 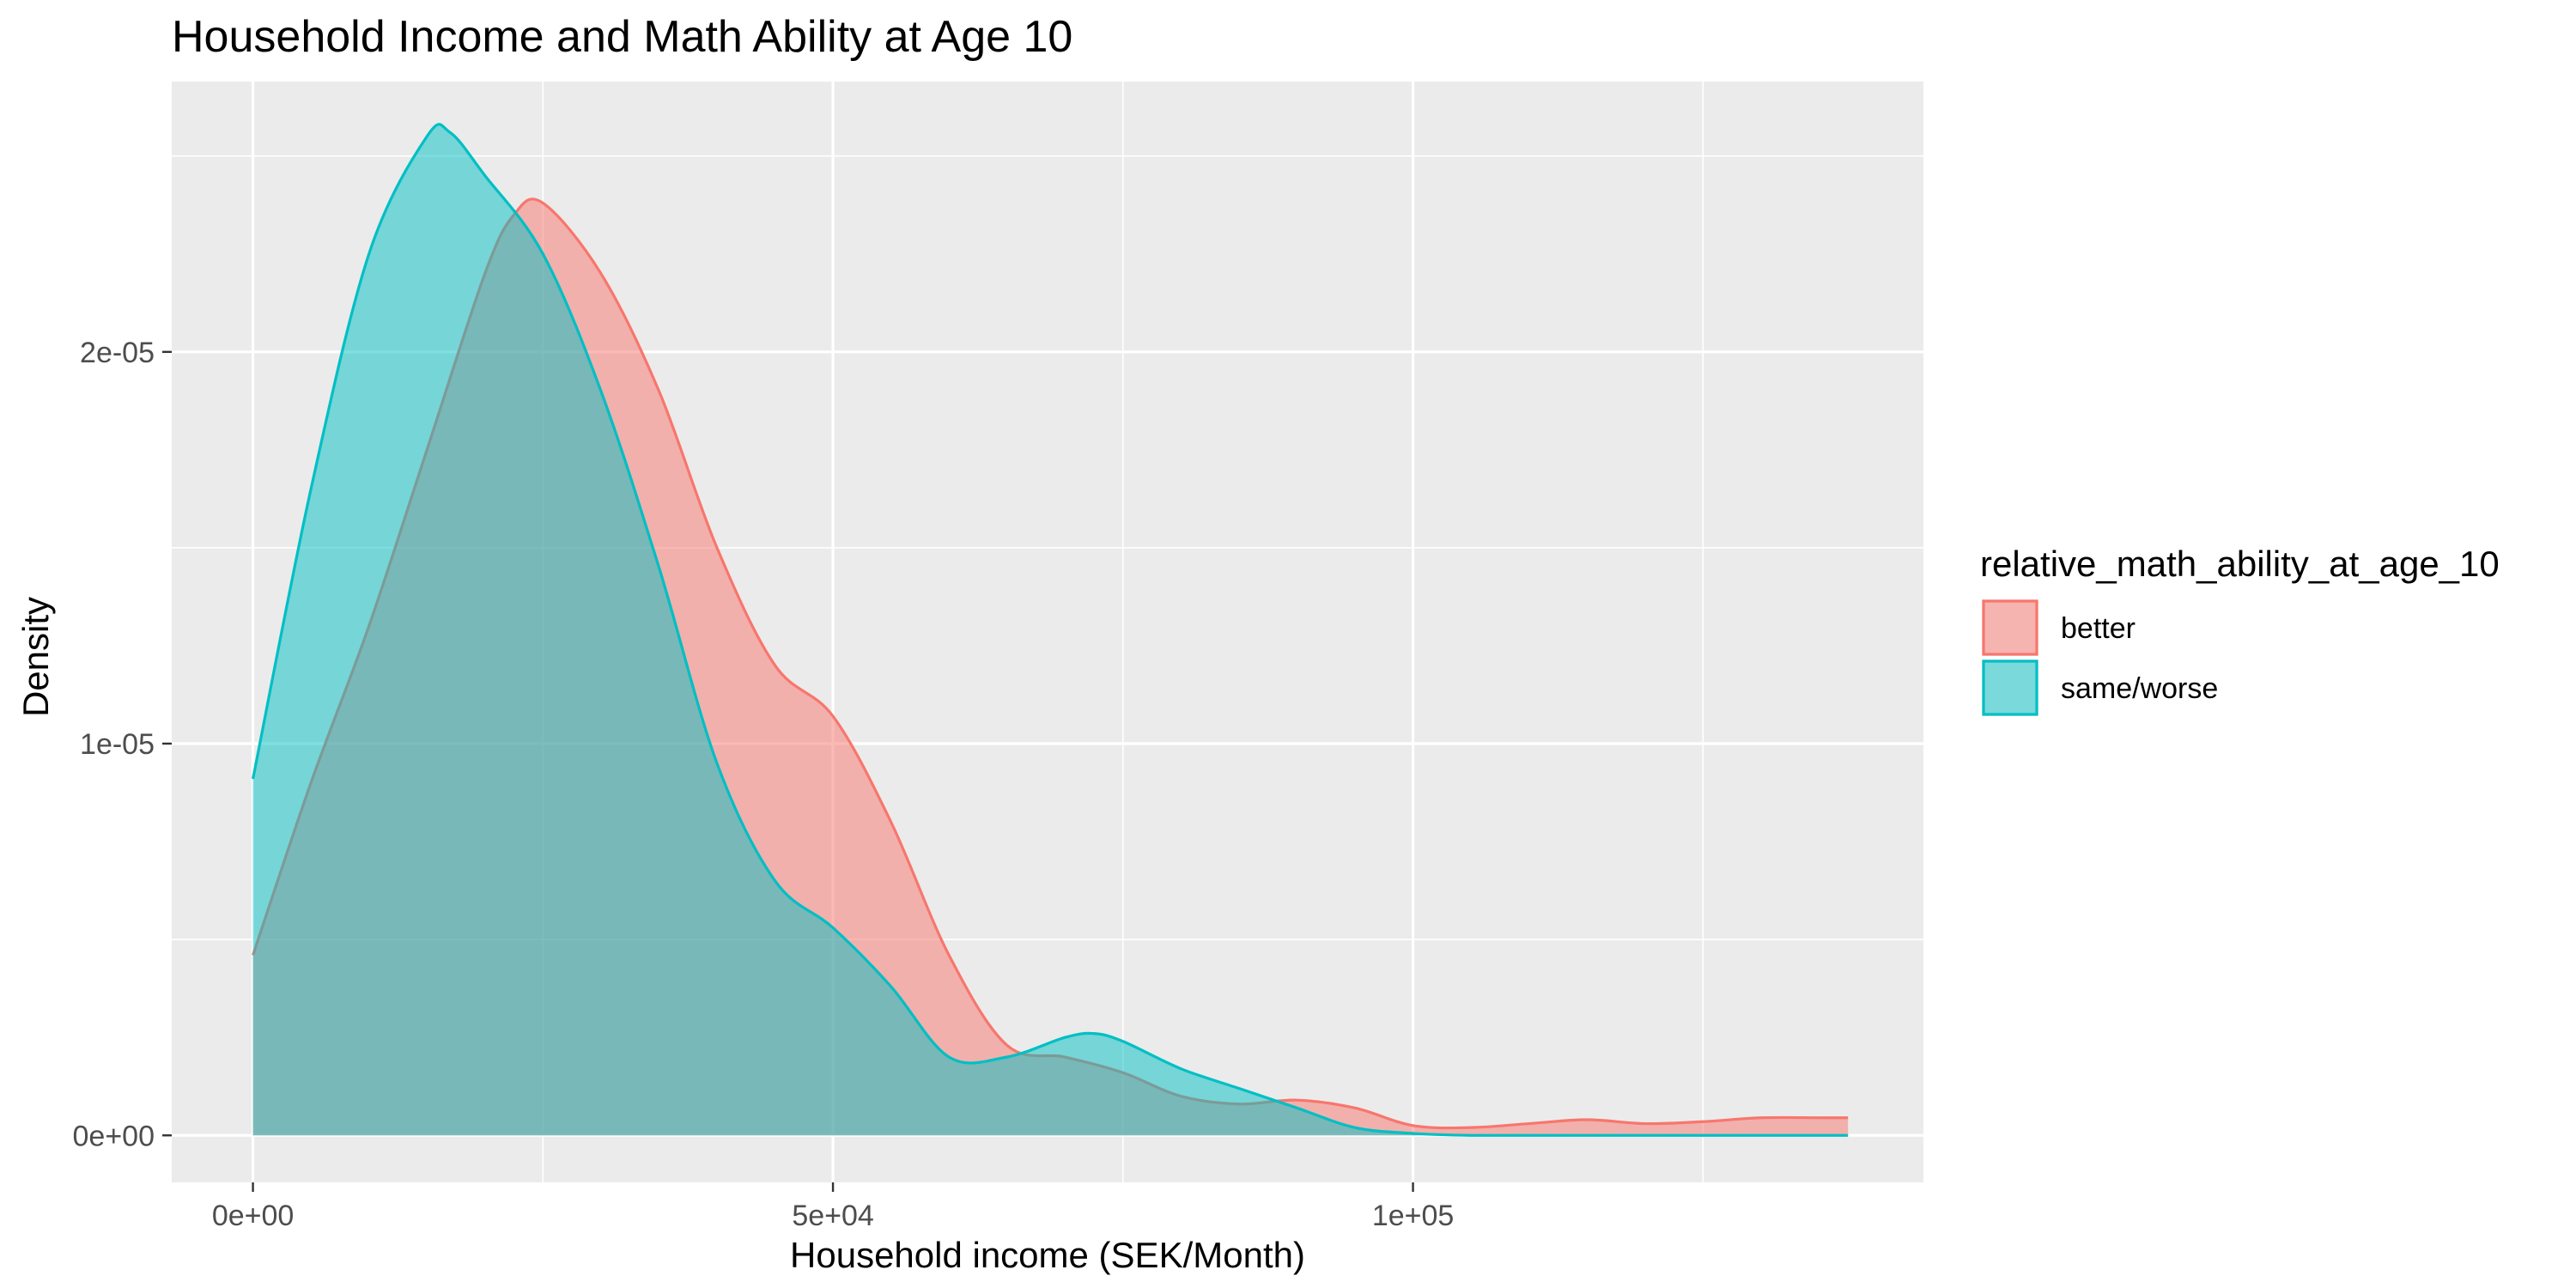 I want to click on x-tick-label: 5e+04, so click(x=833, y=1216).